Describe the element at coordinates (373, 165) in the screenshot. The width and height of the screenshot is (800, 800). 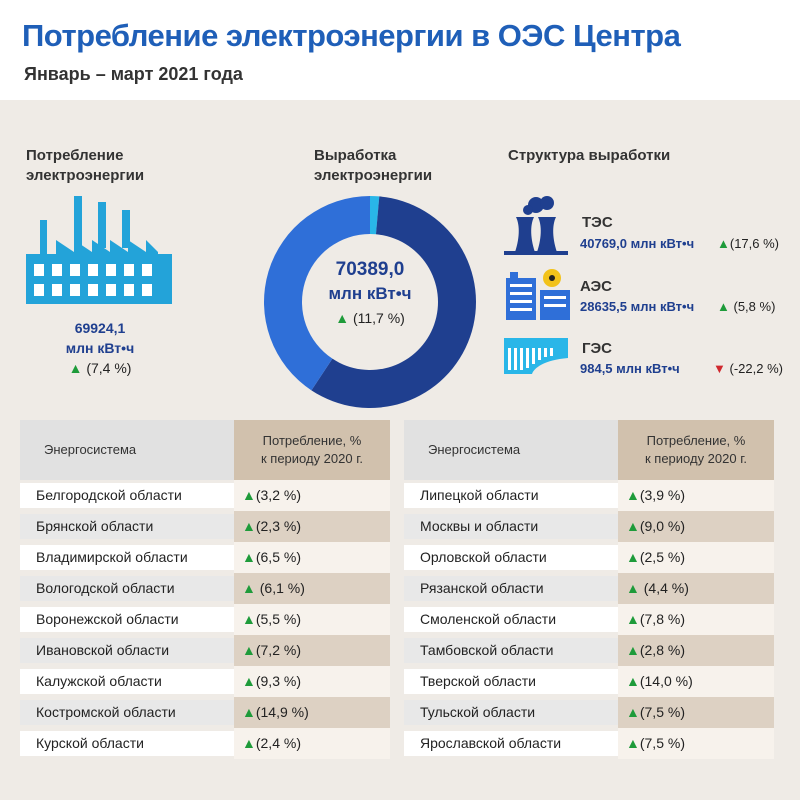
I see `generation-heading: Выработка электроэнергии` at that location.